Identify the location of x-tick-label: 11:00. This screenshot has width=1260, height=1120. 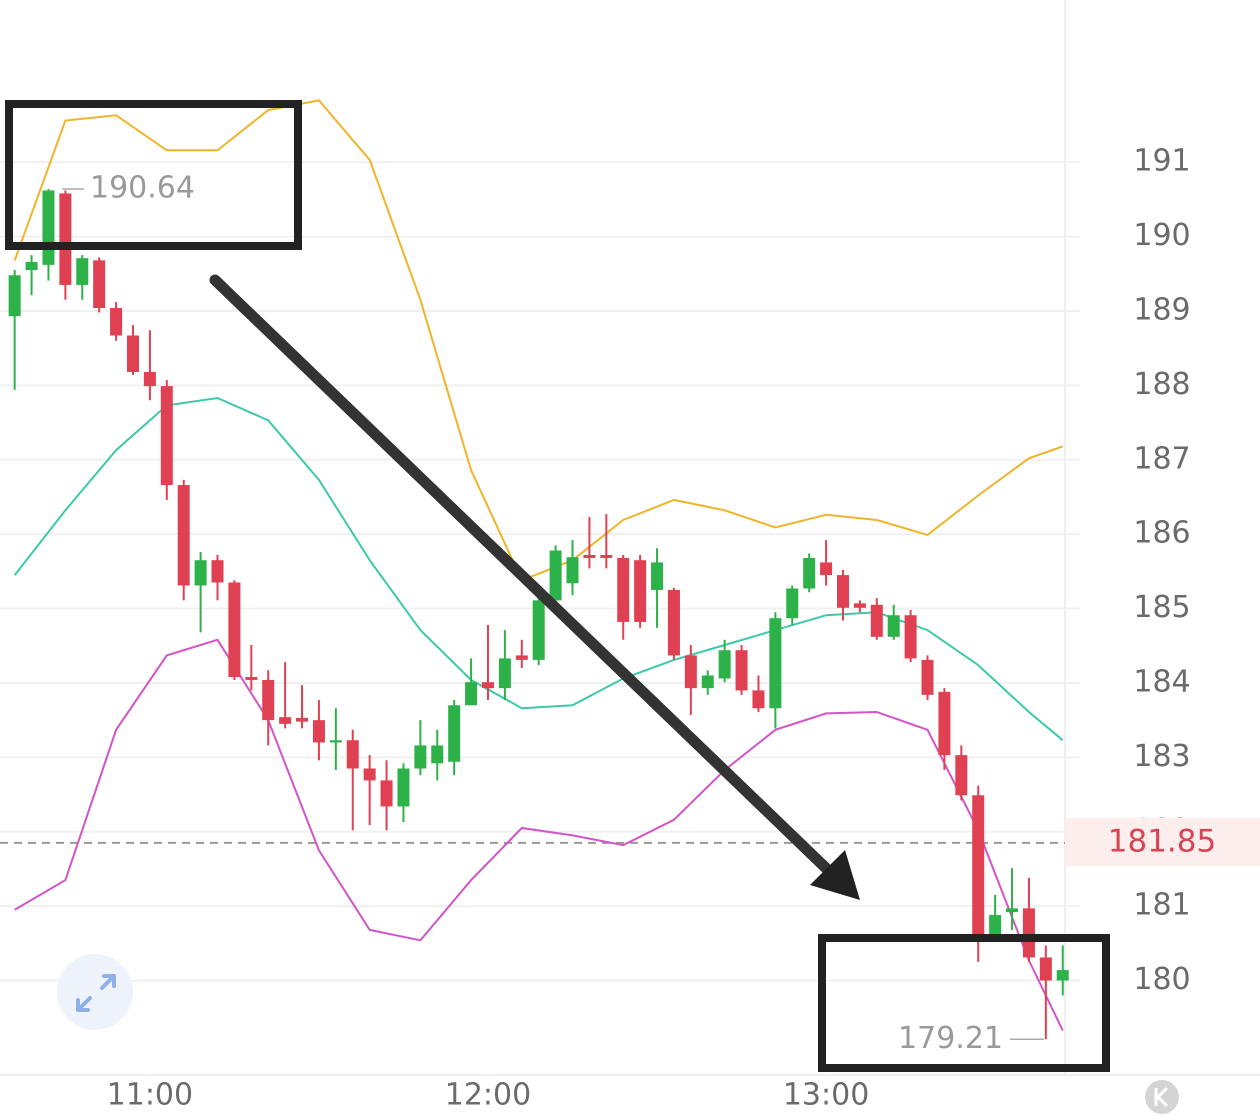
(150, 1095).